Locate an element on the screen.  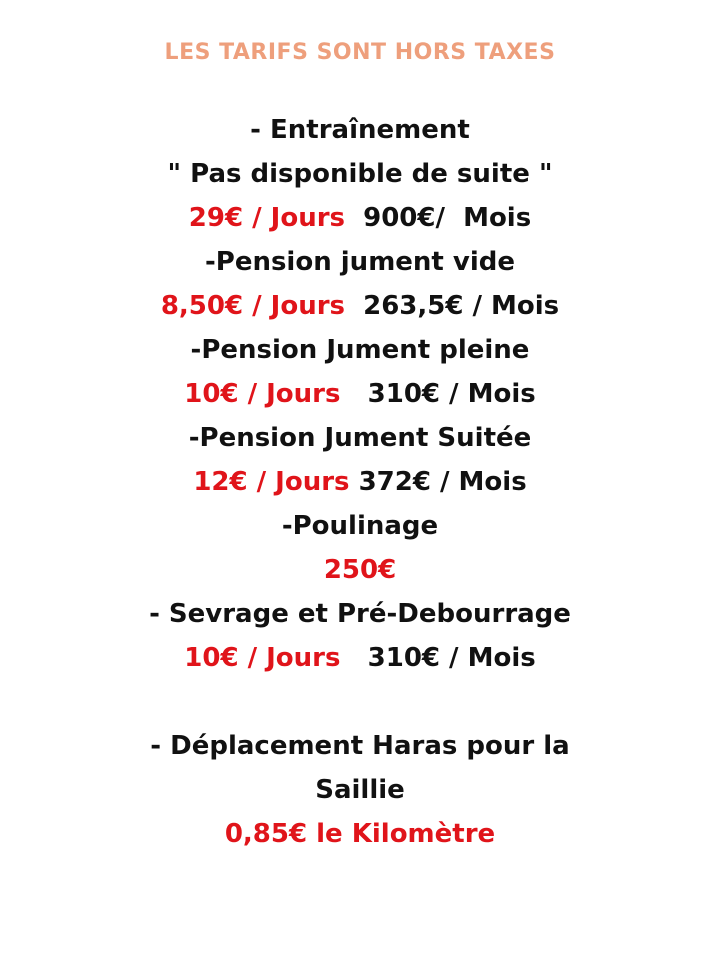
daily-price: 12€ / Jours is located at coordinates (271, 482).